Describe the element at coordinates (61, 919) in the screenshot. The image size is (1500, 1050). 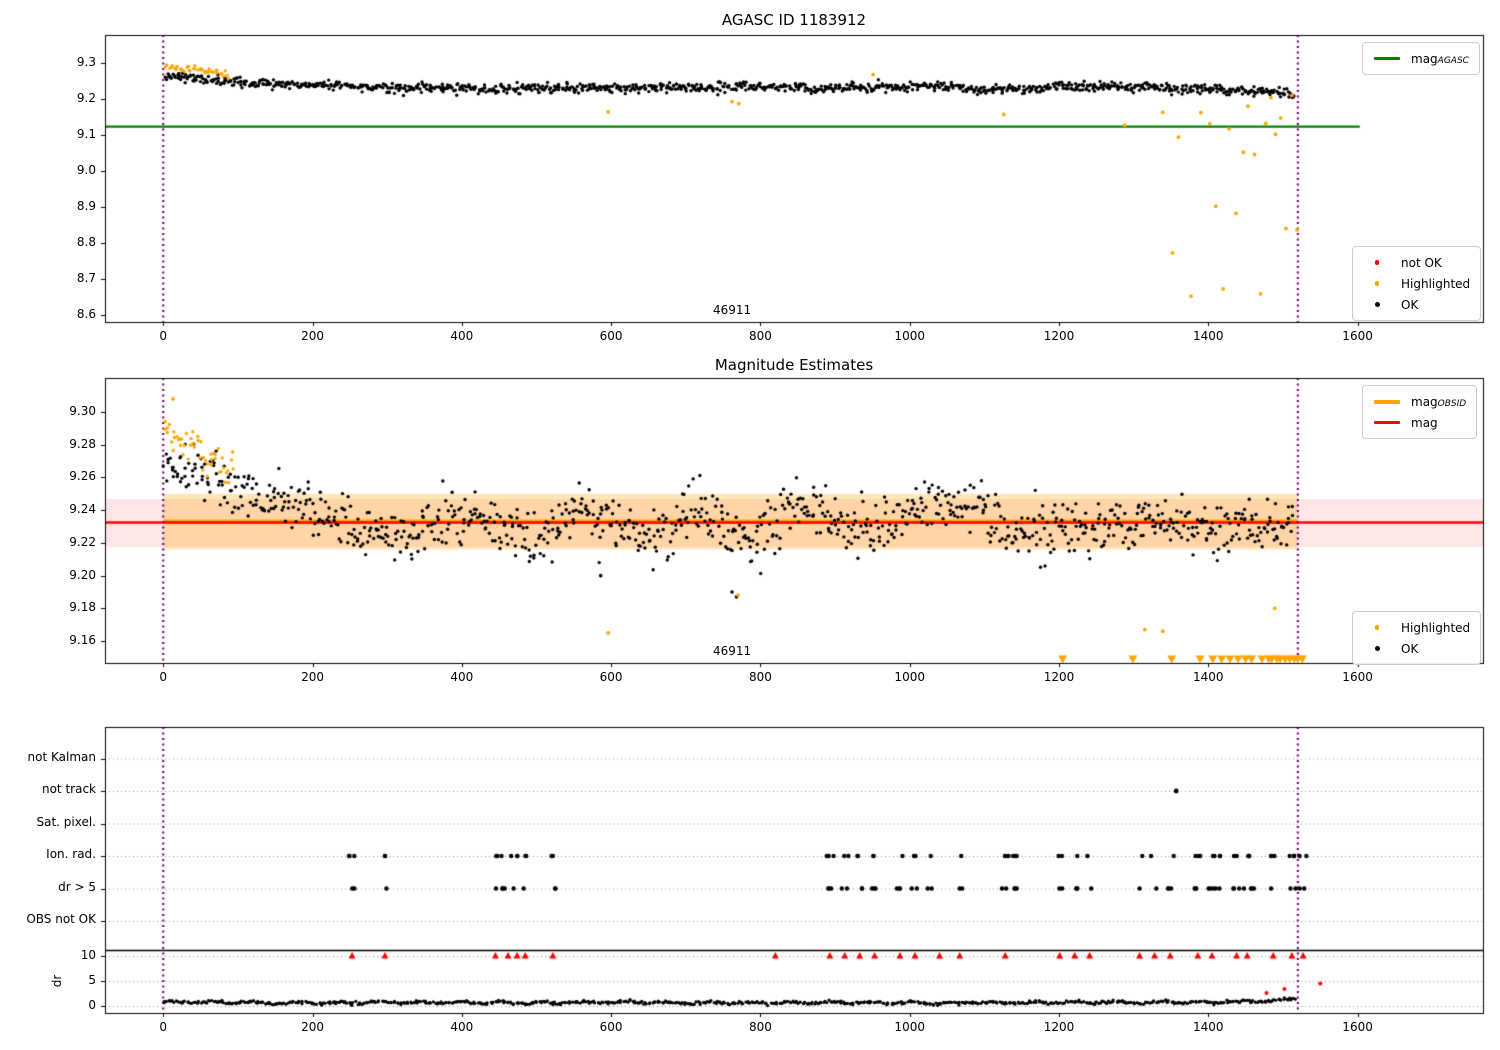
I see `flag-row-label: OBS not OK` at that location.